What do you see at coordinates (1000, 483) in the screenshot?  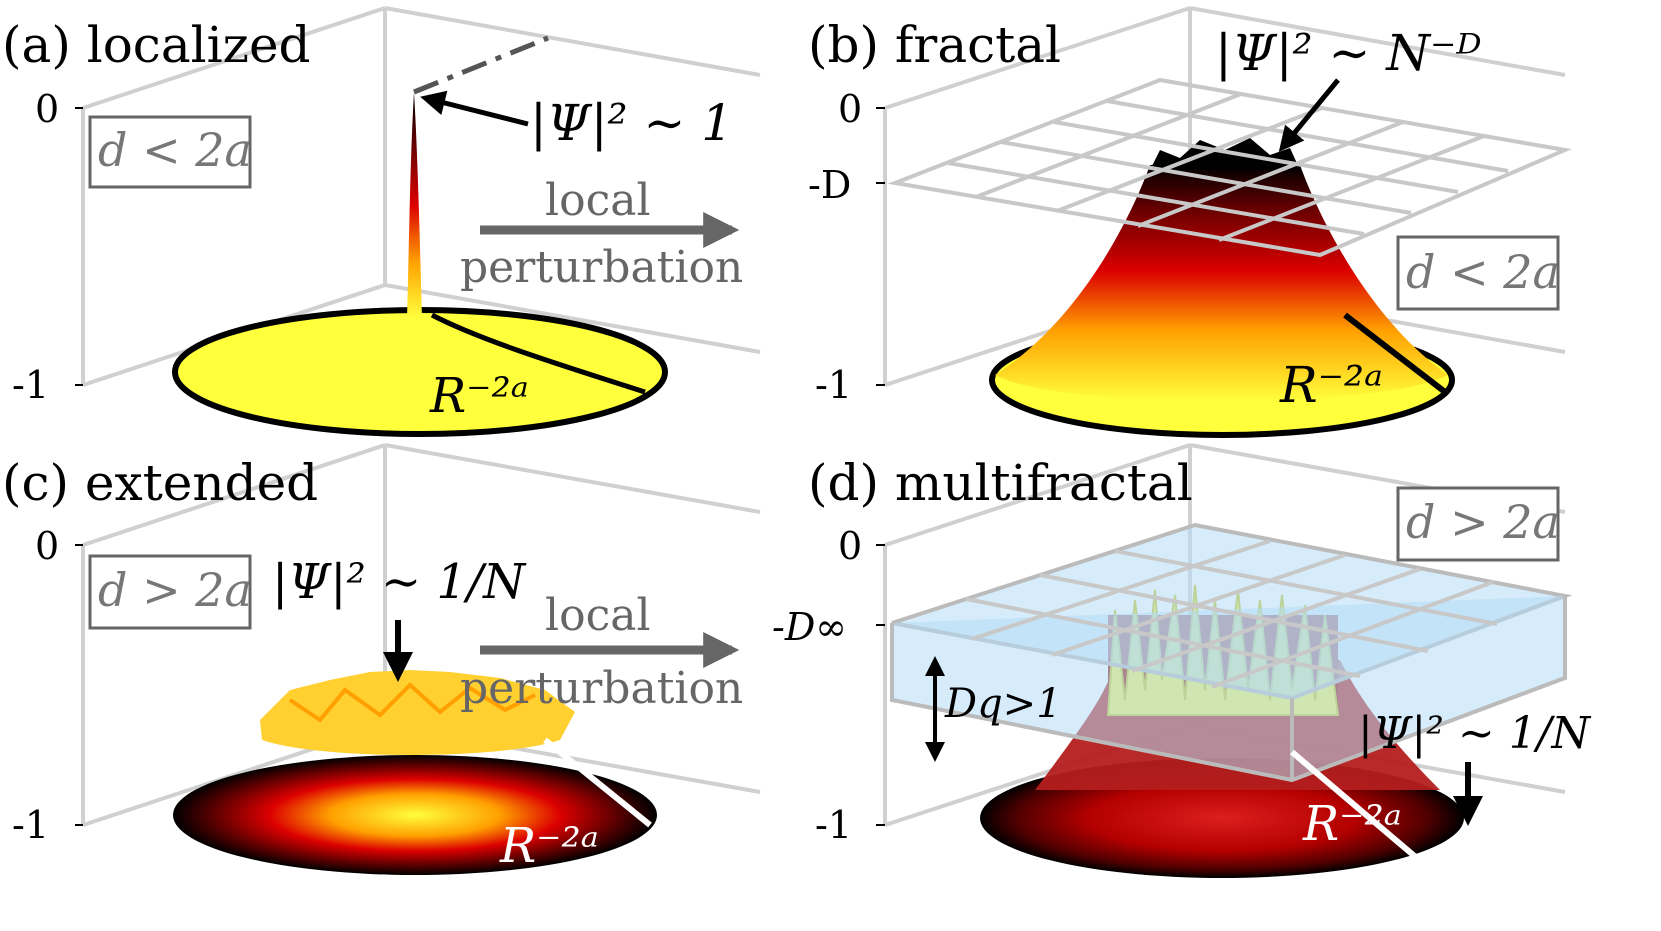 I see `panel-d-title: (d) multifractal` at bounding box center [1000, 483].